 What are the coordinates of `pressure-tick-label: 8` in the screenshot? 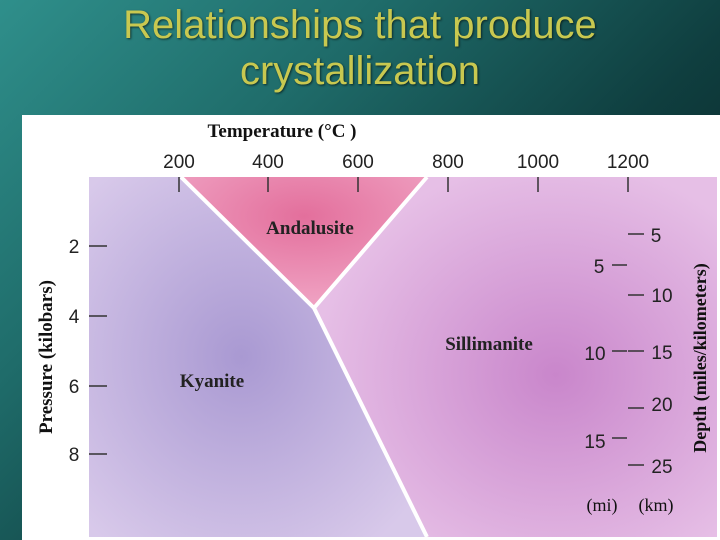 It's located at (74, 455).